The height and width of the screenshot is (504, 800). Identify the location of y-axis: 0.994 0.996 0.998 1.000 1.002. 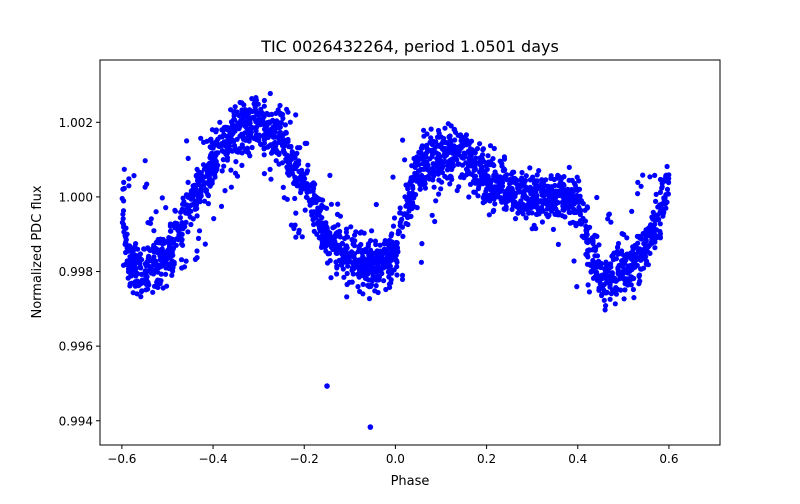
(79, 272).